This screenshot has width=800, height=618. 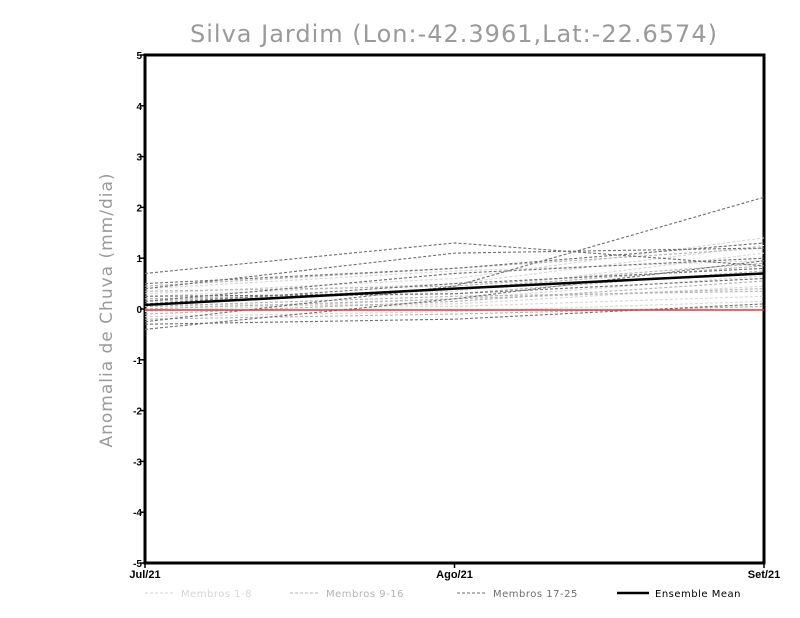 I want to click on legend-label: Membros 17-25, so click(x=535, y=594).